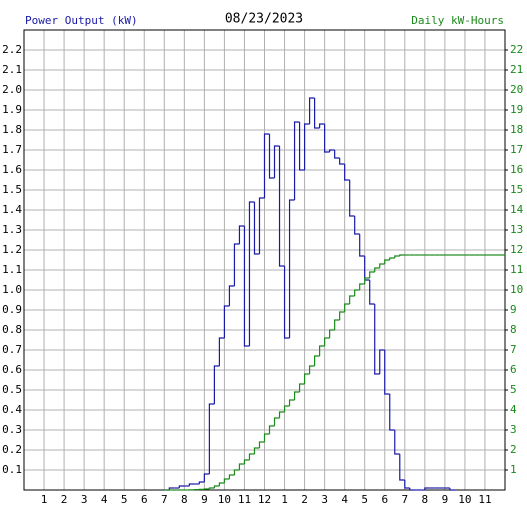 Image resolution: width=527 pixels, height=510 pixels. I want to click on y-tick-label: 1.1, so click(12, 269).